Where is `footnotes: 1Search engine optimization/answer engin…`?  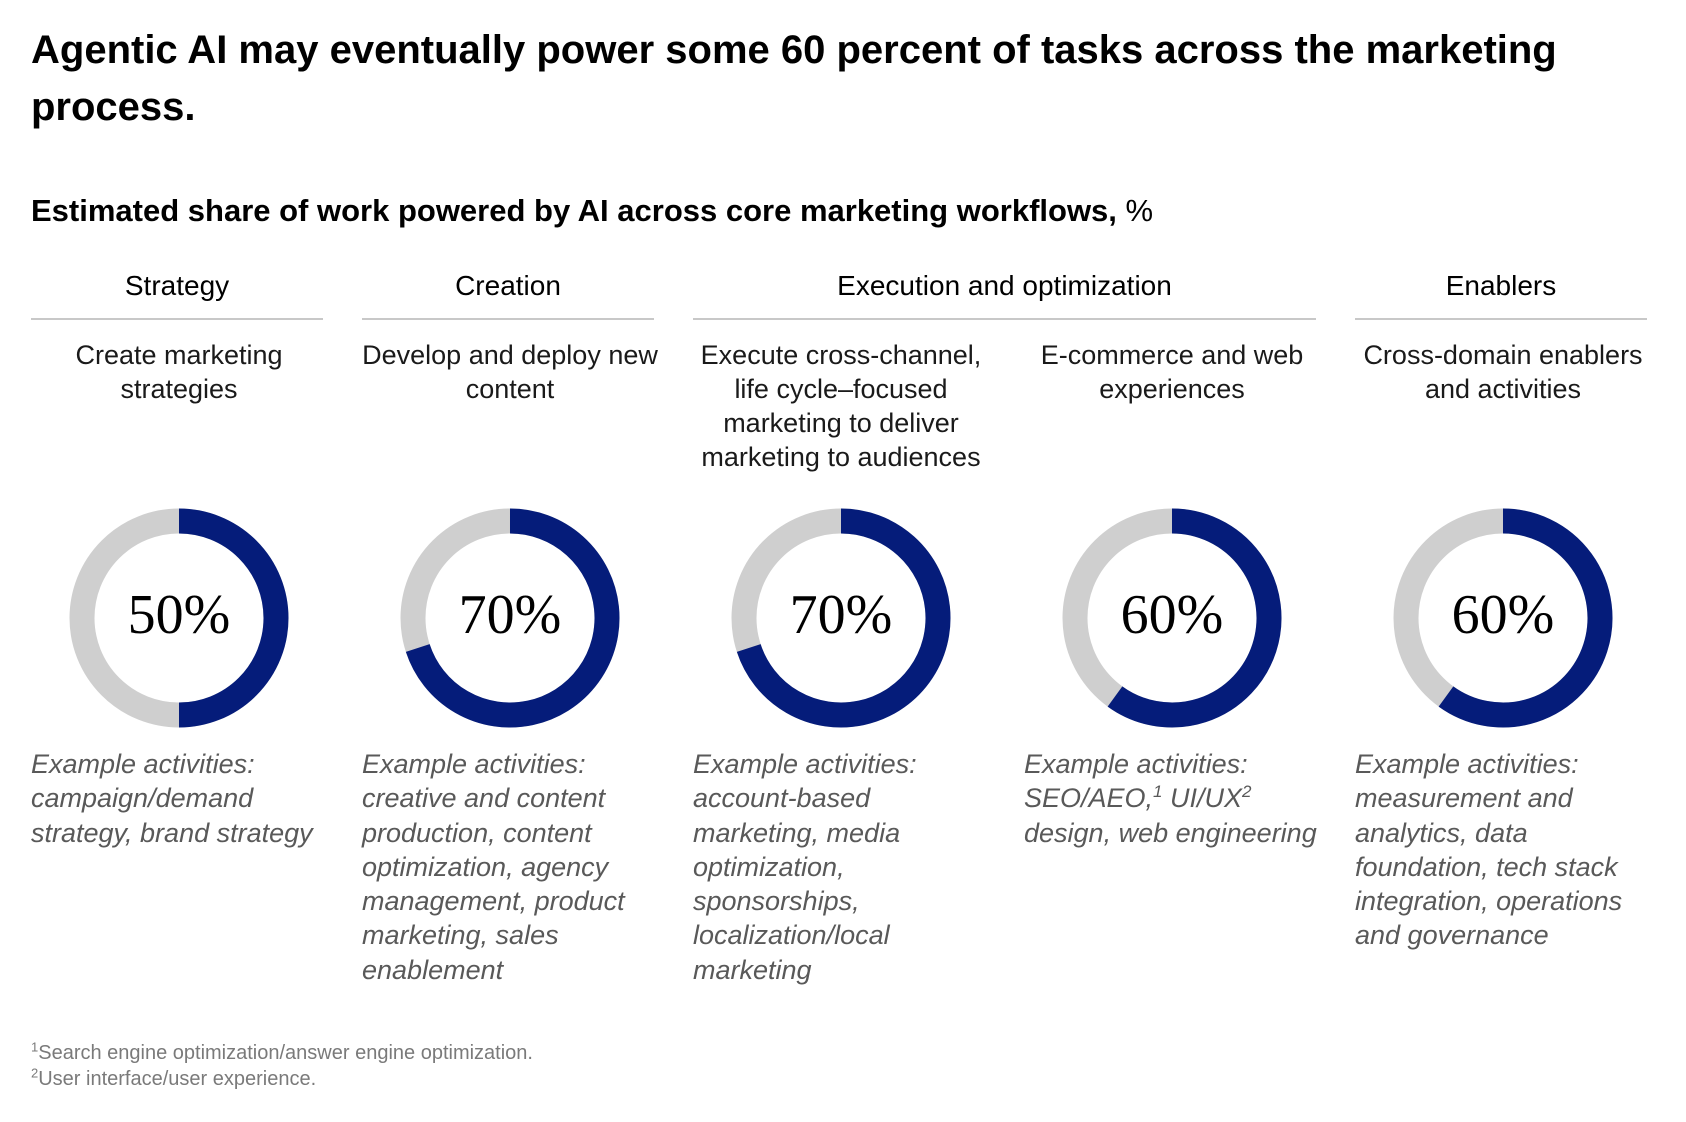
footnotes: 1Search engine optimization/answer engin… is located at coordinates (282, 1066).